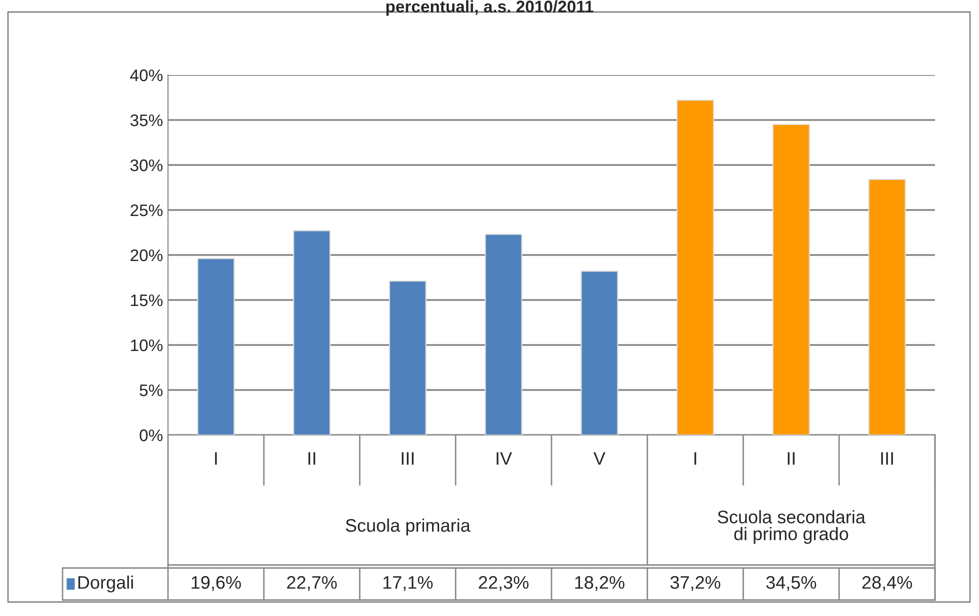  I want to click on data-label: 17,1%, so click(408, 583).